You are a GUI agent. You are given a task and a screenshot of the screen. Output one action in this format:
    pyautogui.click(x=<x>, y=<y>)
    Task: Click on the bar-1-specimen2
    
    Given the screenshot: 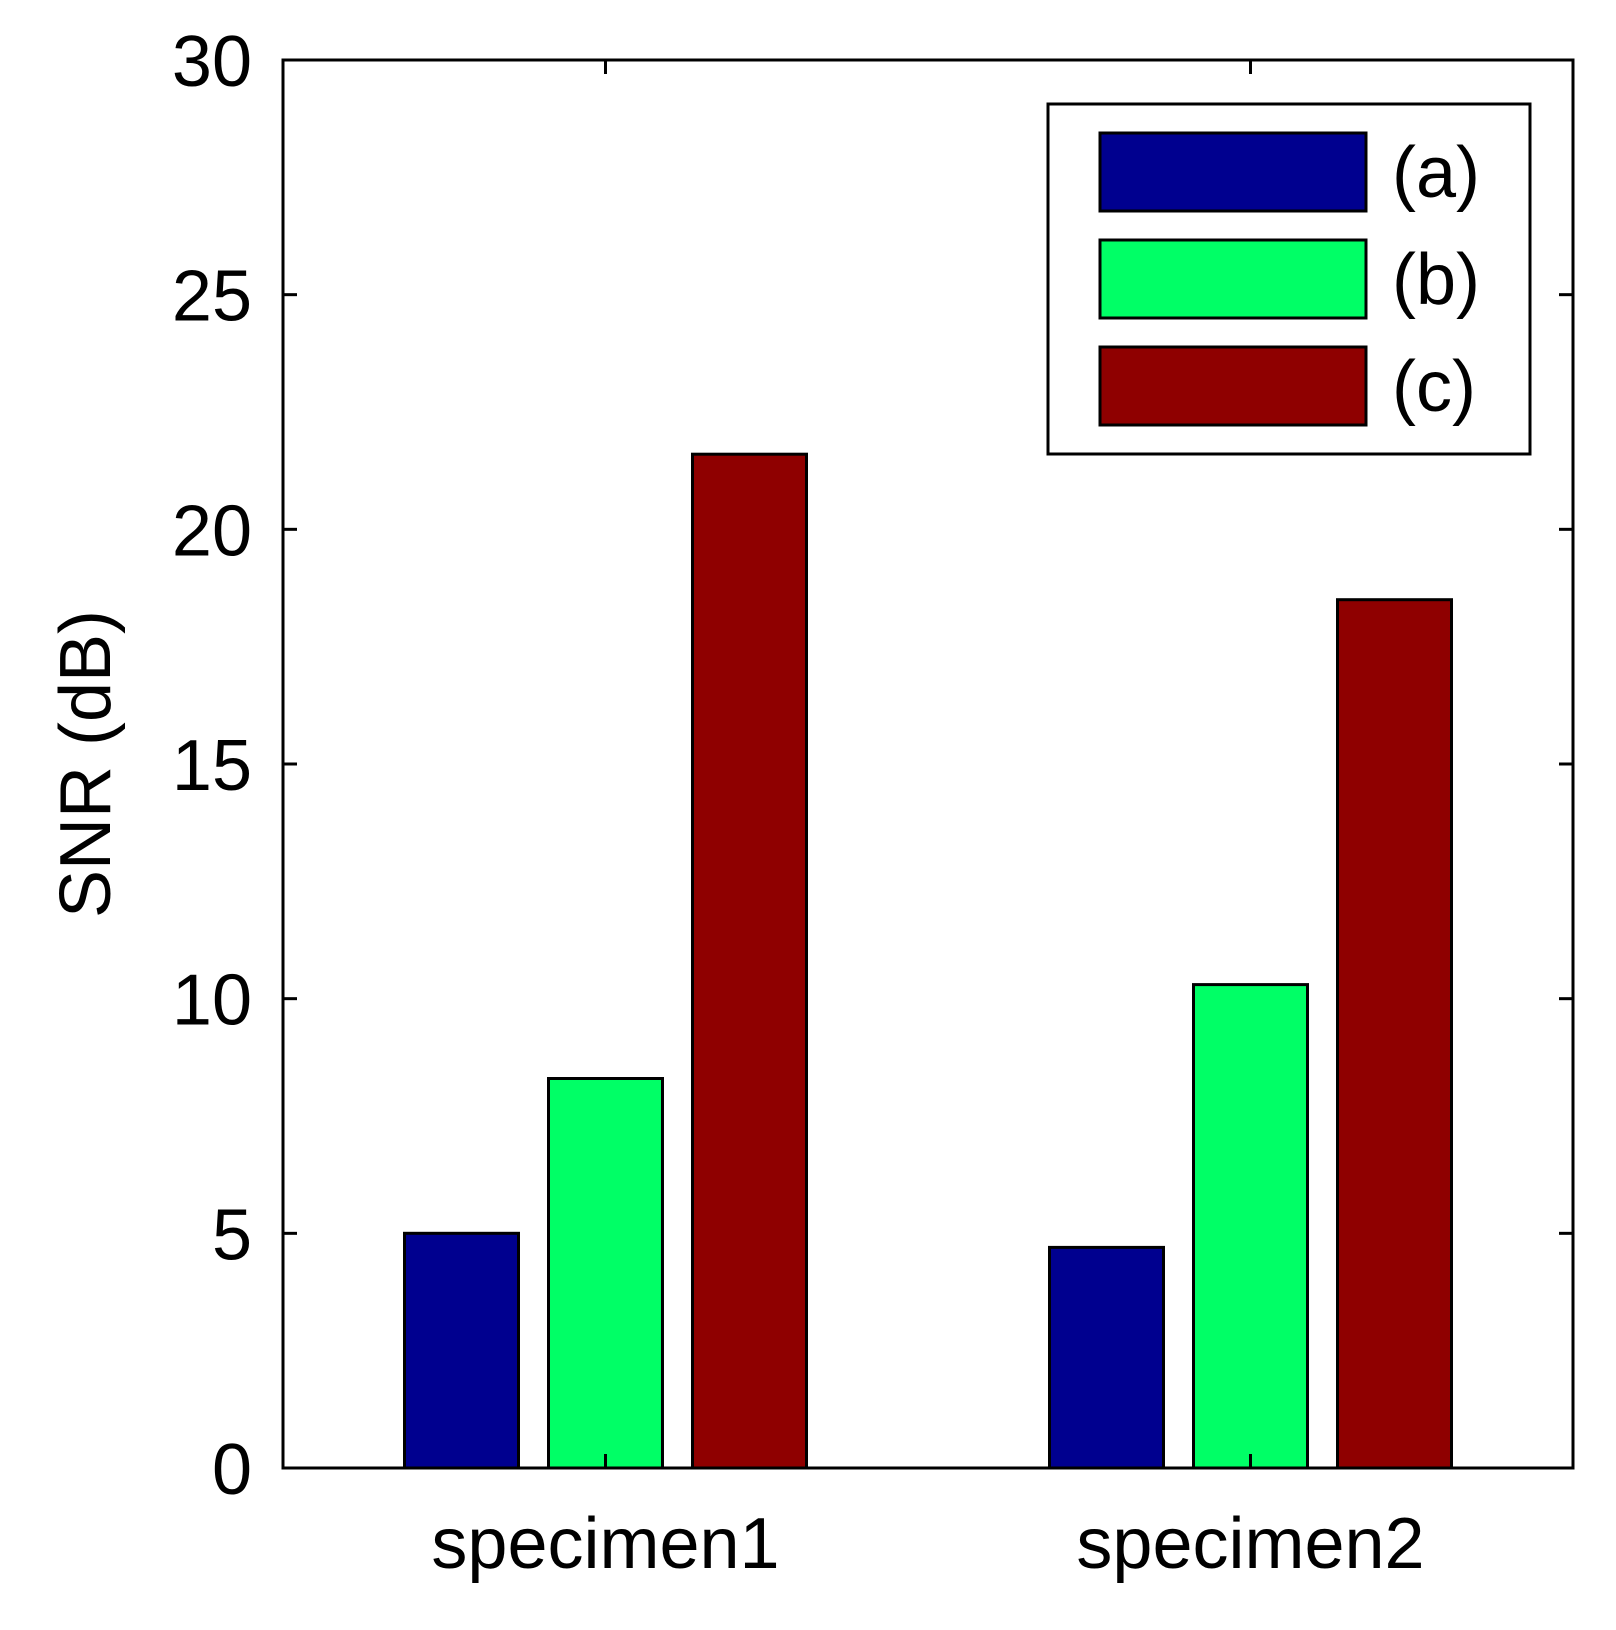 What is the action you would take?
    pyautogui.click(x=1106, y=1357)
    